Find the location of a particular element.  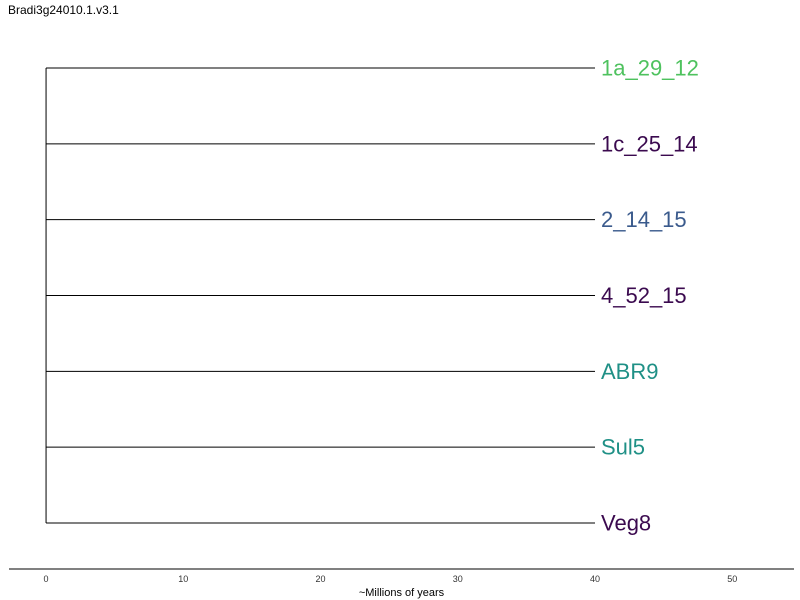

tick-label: 40 is located at coordinates (595, 579).